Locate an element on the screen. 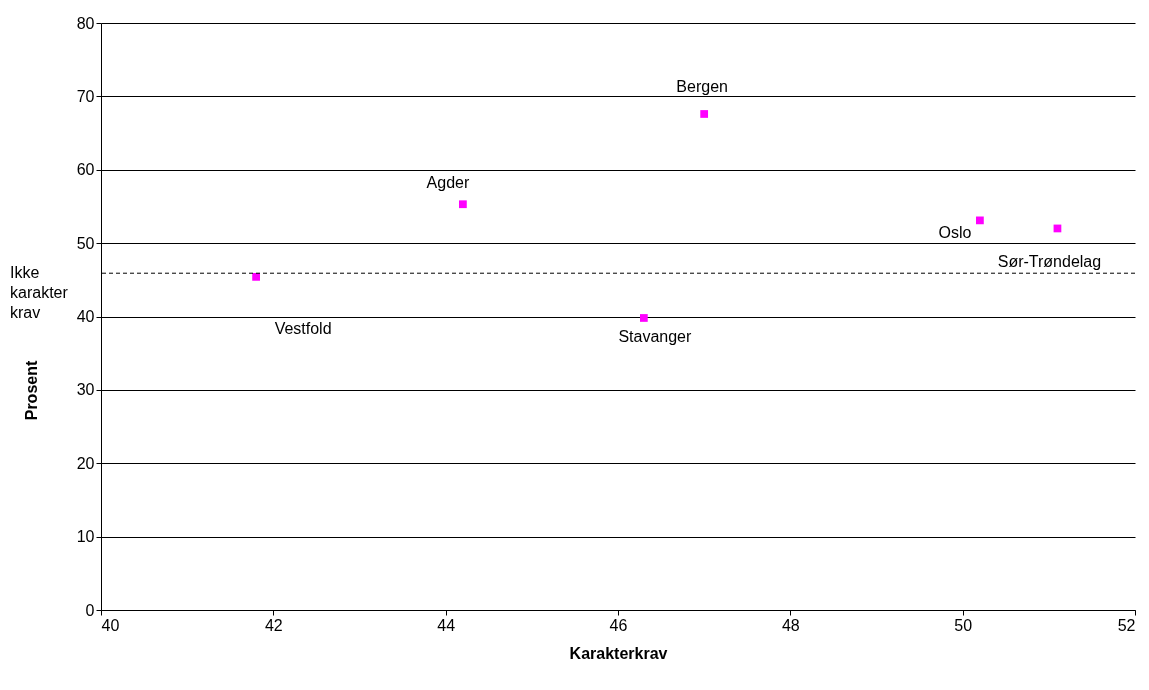 This screenshot has width=1149, height=690. annotation: Agder is located at coordinates (448, 183).